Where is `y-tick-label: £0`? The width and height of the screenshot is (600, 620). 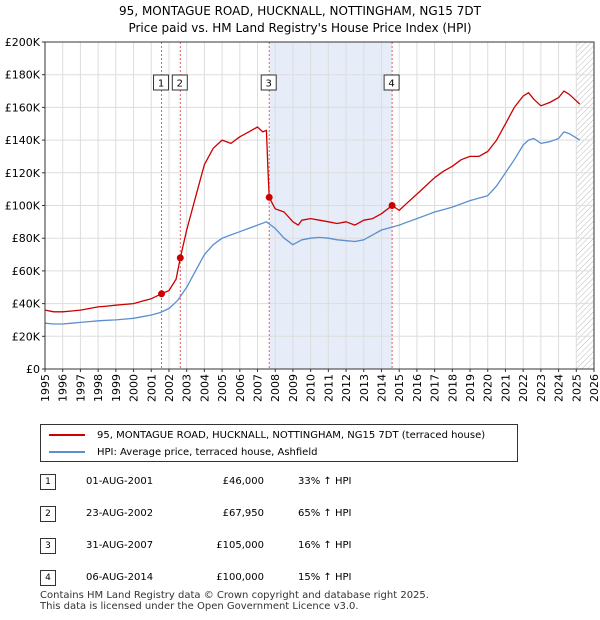
y-tick-label: £0 is located at coordinates (33, 369).